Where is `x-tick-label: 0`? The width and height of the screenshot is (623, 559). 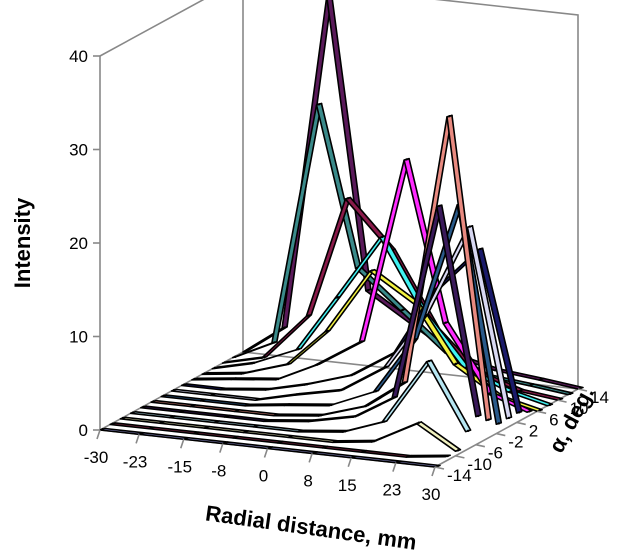 x-tick-label: 0 is located at coordinates (263, 476).